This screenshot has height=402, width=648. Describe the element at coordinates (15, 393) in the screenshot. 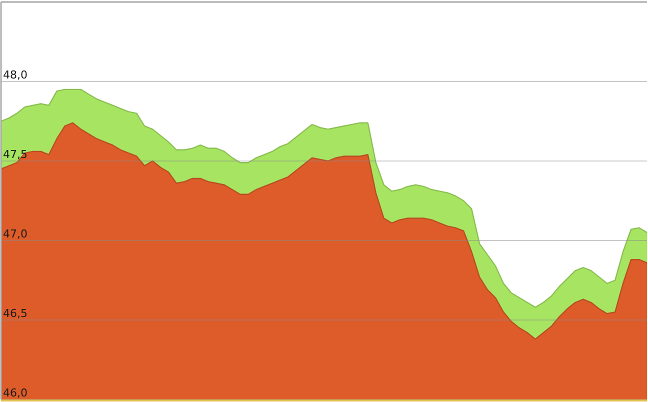

I see `y-tick-label: 46,0` at that location.